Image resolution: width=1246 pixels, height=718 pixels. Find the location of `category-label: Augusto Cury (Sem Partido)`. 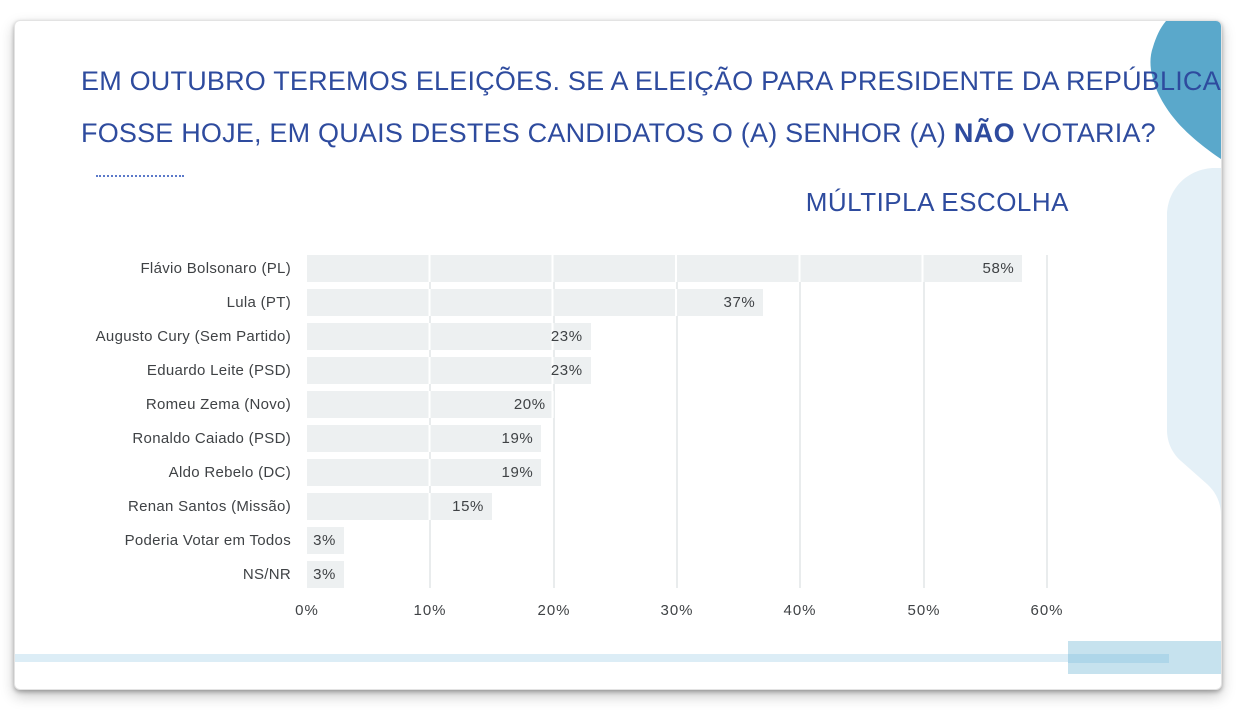

category-label: Augusto Cury (Sem Partido) is located at coordinates (193, 336).